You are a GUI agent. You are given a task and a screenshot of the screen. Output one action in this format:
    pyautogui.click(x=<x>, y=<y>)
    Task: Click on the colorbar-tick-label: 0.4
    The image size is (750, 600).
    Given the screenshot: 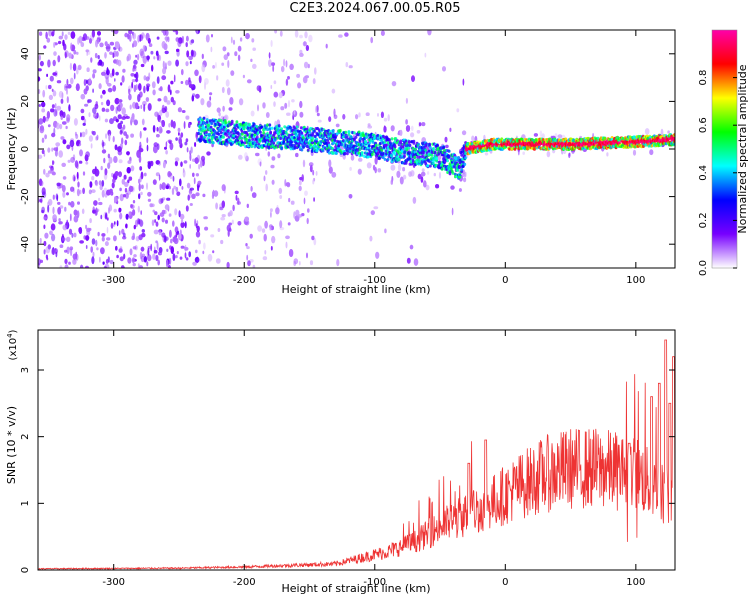 What is the action you would take?
    pyautogui.click(x=703, y=173)
    